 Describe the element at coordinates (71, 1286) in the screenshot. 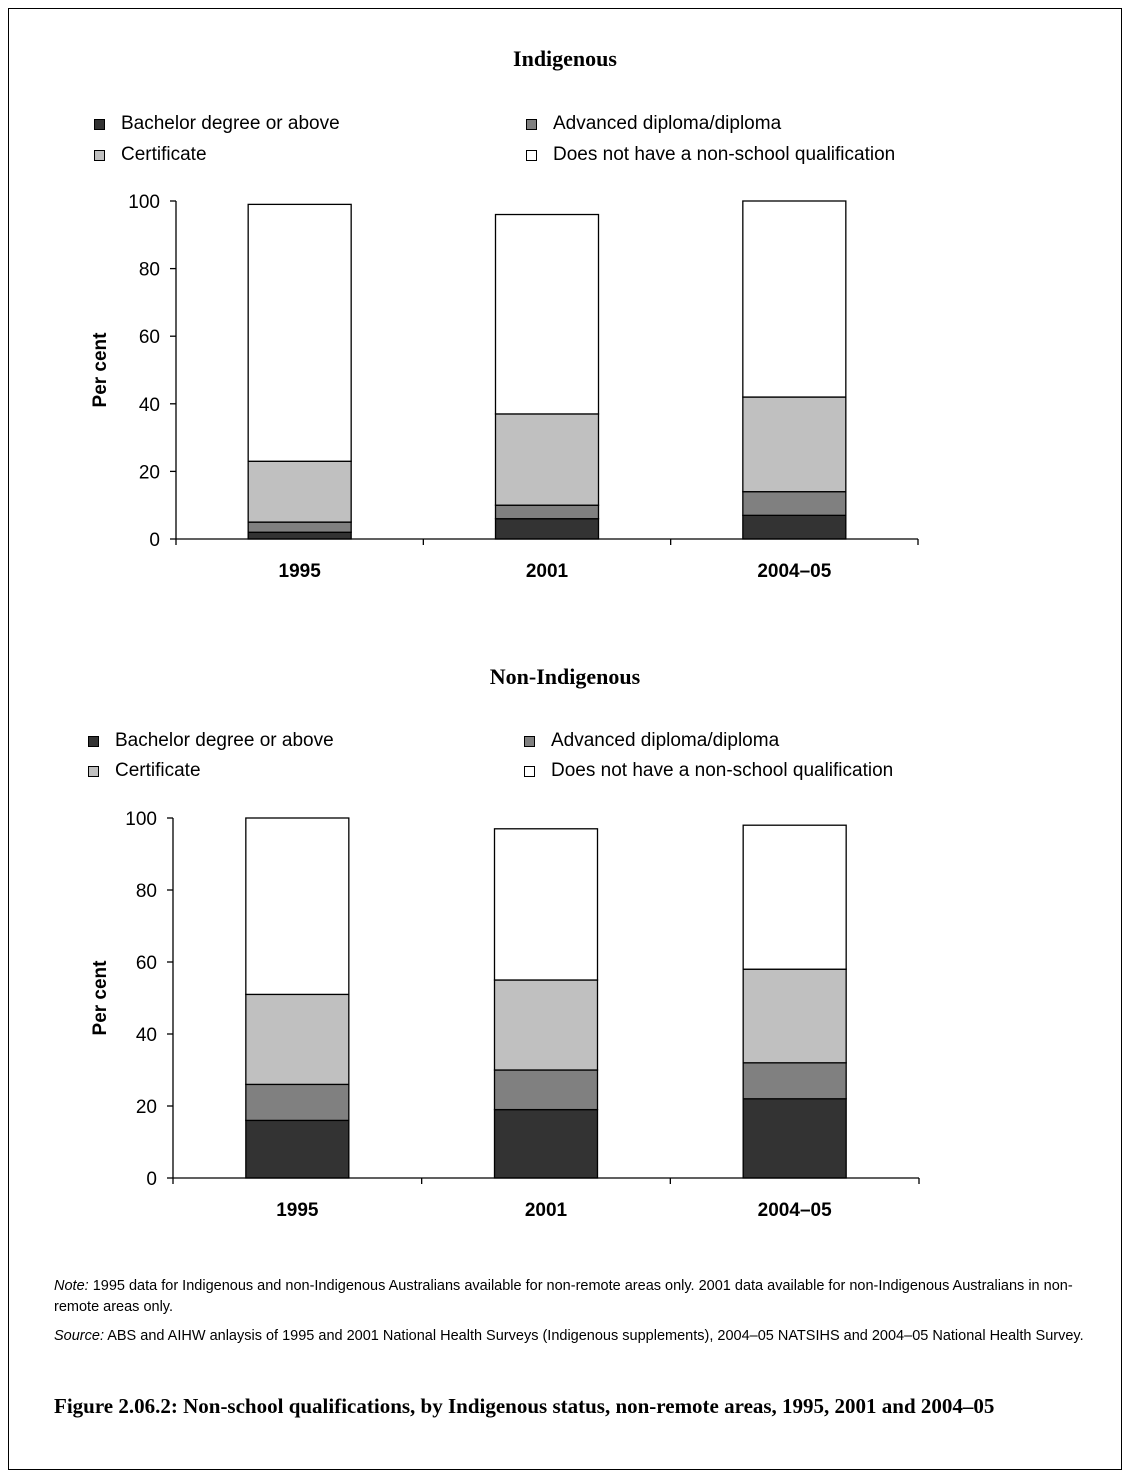

I see `note-label: Note:` at that location.